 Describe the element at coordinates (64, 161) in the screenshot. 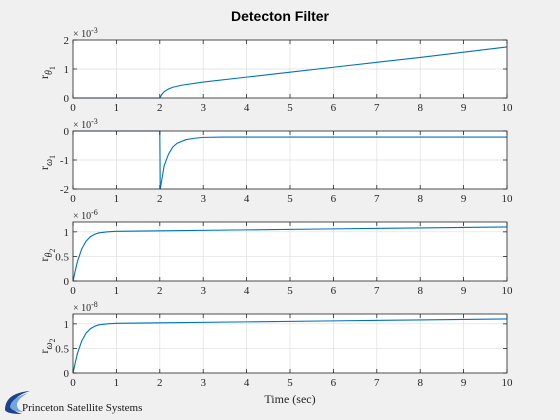

I see `y-tick-label: -1` at that location.